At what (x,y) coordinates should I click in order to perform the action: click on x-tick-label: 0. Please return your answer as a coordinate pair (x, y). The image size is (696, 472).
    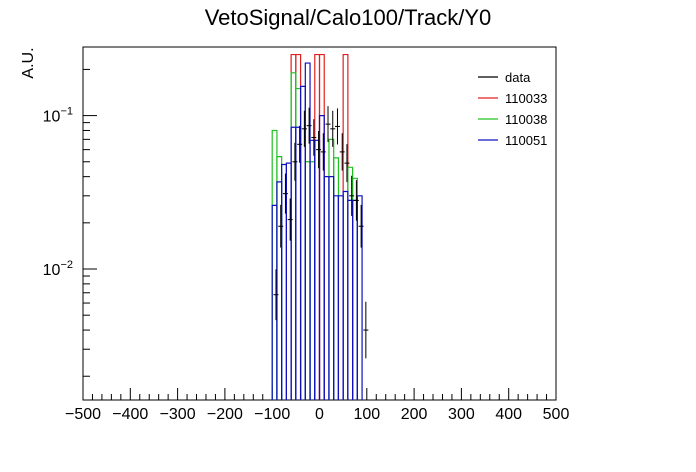
    Looking at the image, I should click on (319, 414).